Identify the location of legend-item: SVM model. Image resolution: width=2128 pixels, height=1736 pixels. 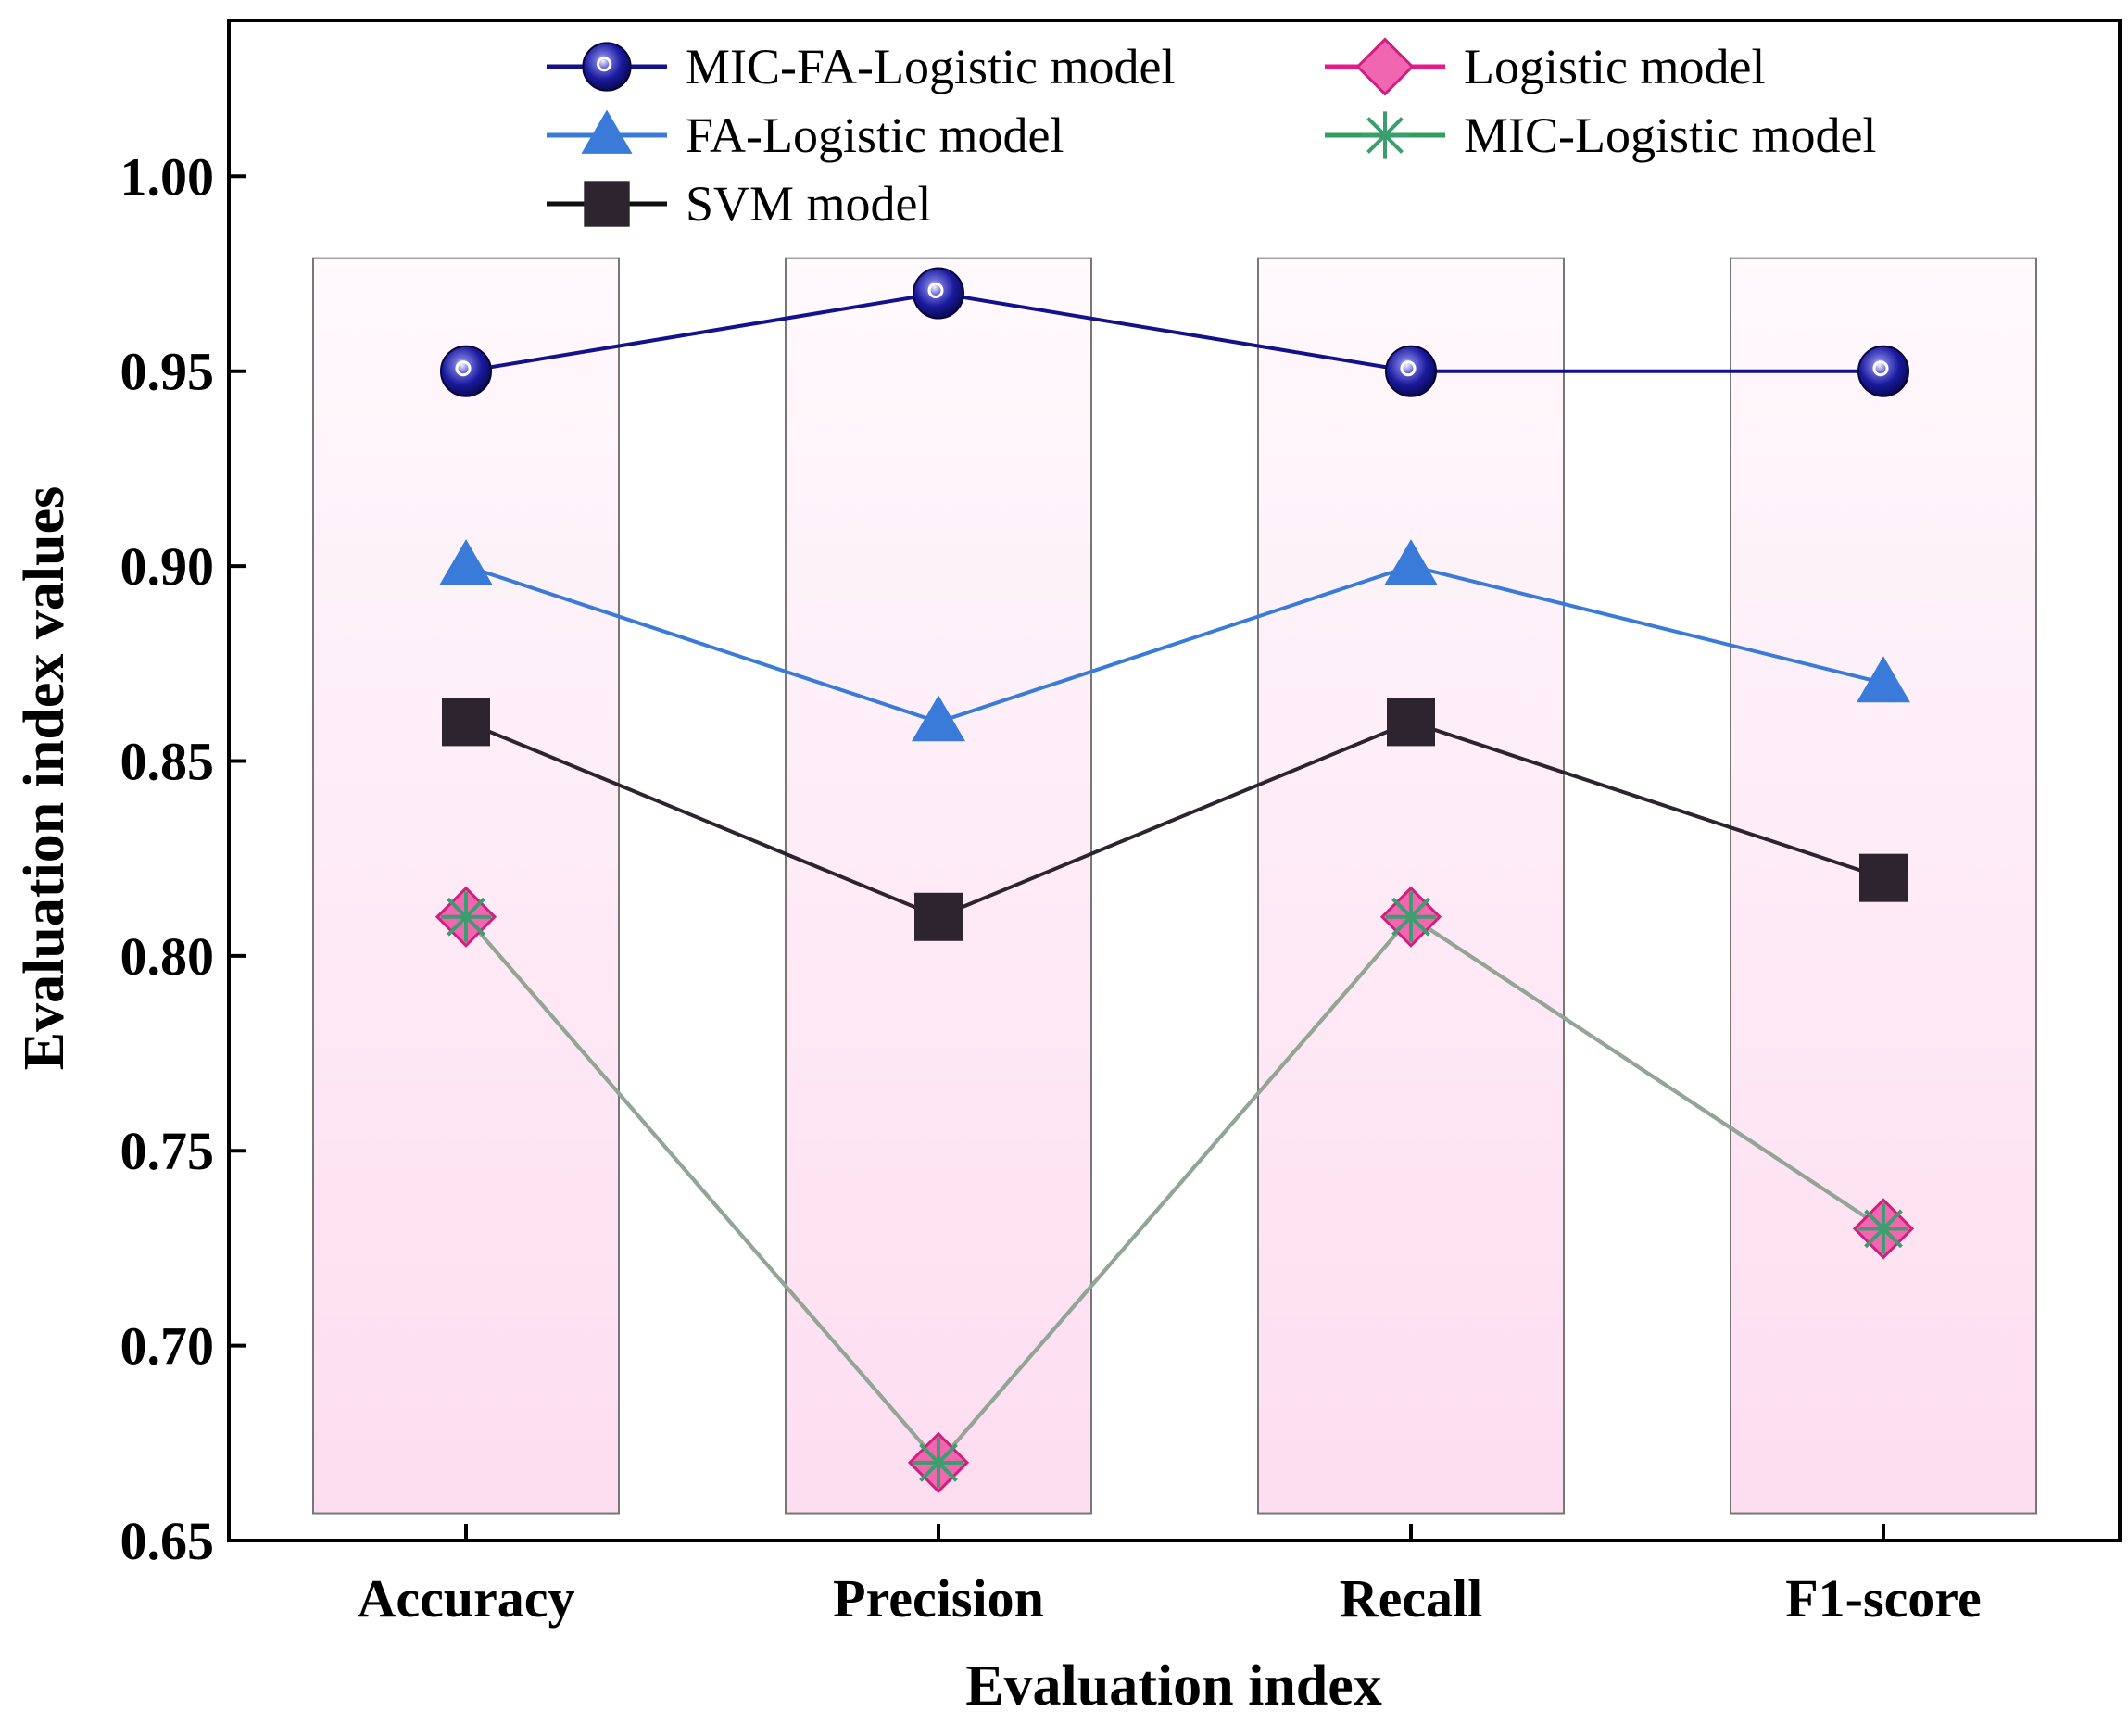
(740, 204).